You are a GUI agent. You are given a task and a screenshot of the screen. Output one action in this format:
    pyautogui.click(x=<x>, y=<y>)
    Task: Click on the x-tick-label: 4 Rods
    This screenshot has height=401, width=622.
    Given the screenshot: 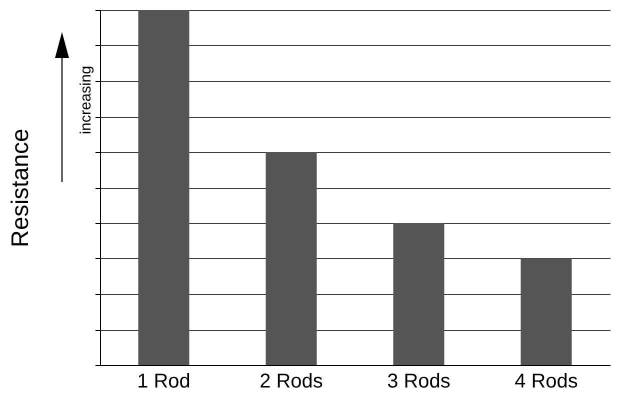 What is the action you would take?
    pyautogui.click(x=546, y=381)
    